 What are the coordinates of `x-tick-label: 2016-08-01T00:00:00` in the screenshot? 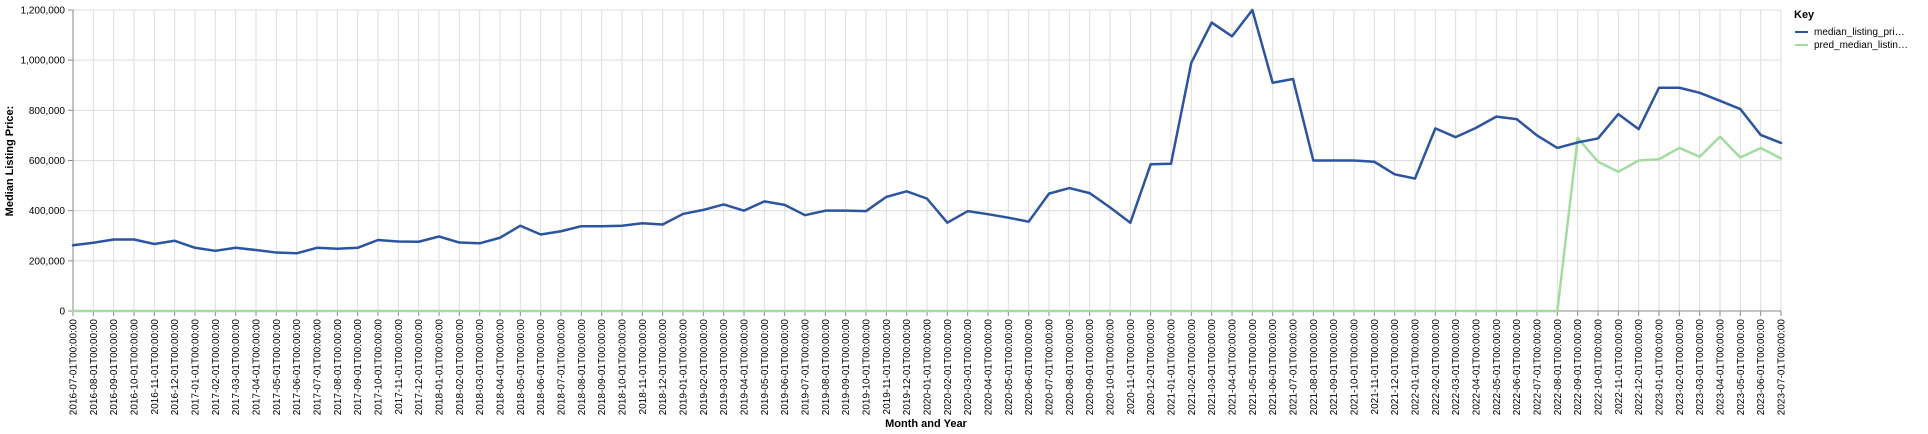 It's located at (94, 367).